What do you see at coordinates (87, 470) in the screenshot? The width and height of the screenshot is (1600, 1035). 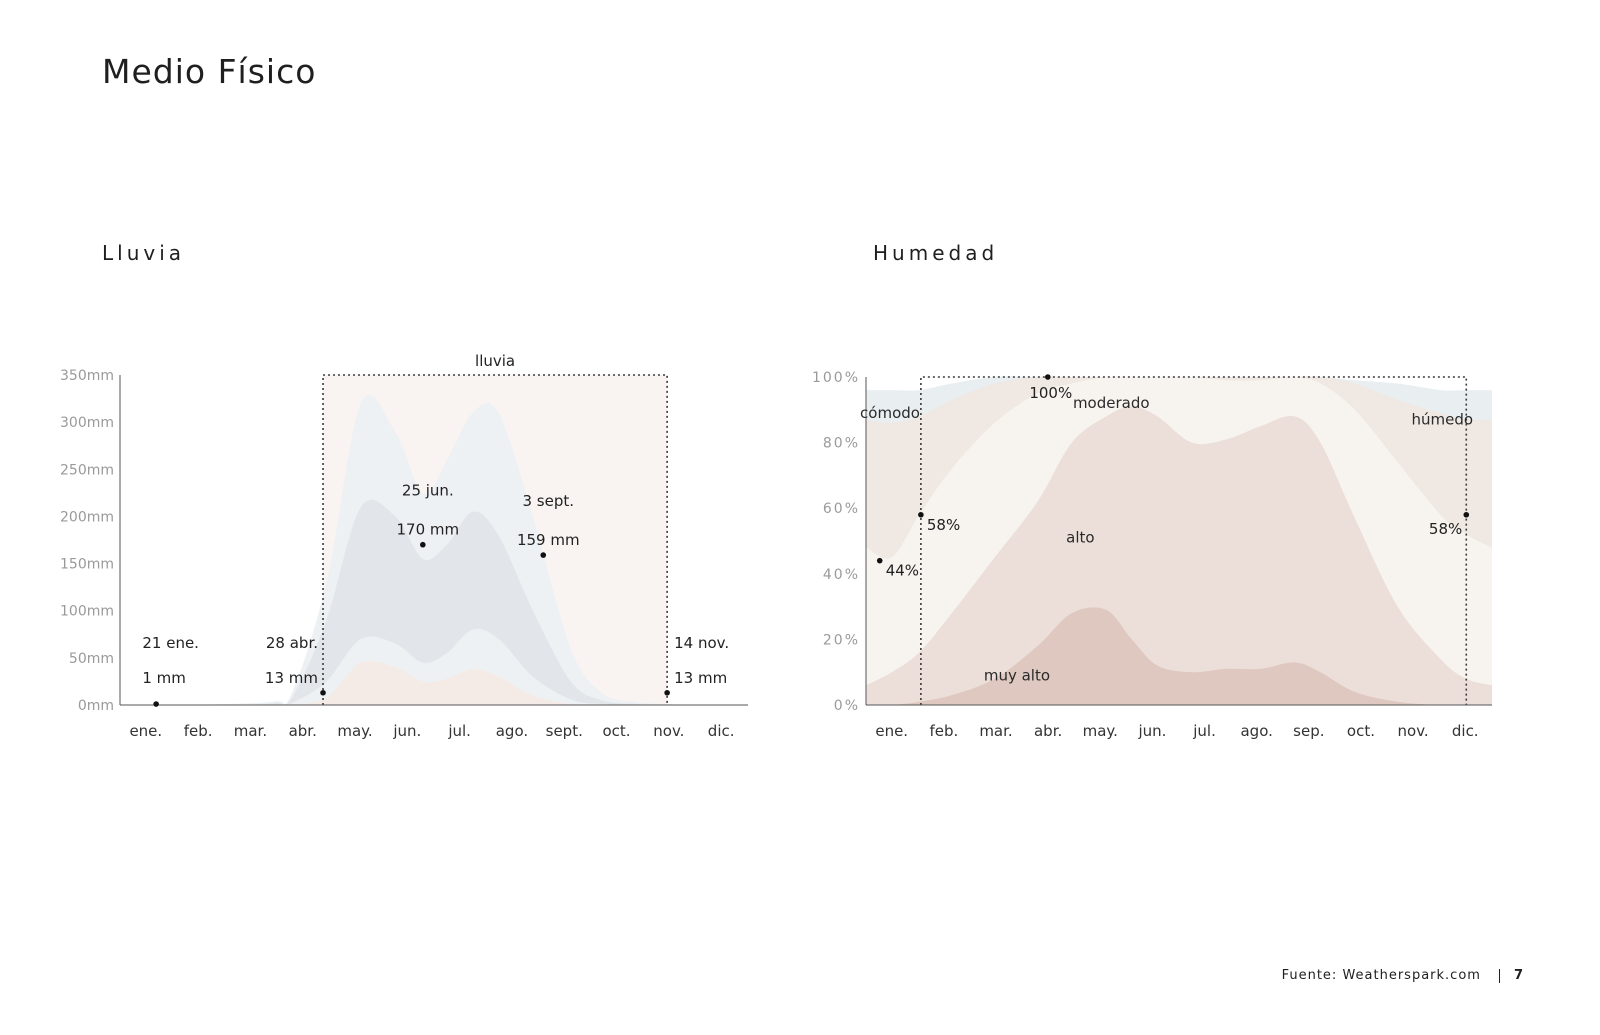 I see `rain-y-tick-label: 250mm` at bounding box center [87, 470].